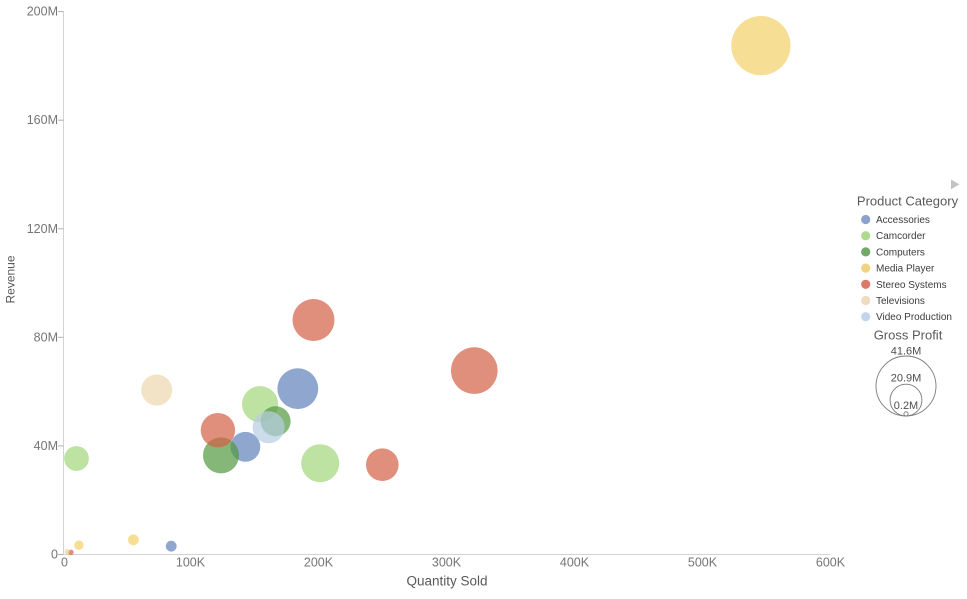 This screenshot has height=599, width=967. Describe the element at coordinates (901, 236) in the screenshot. I see `svg-text: Camcorder` at that location.